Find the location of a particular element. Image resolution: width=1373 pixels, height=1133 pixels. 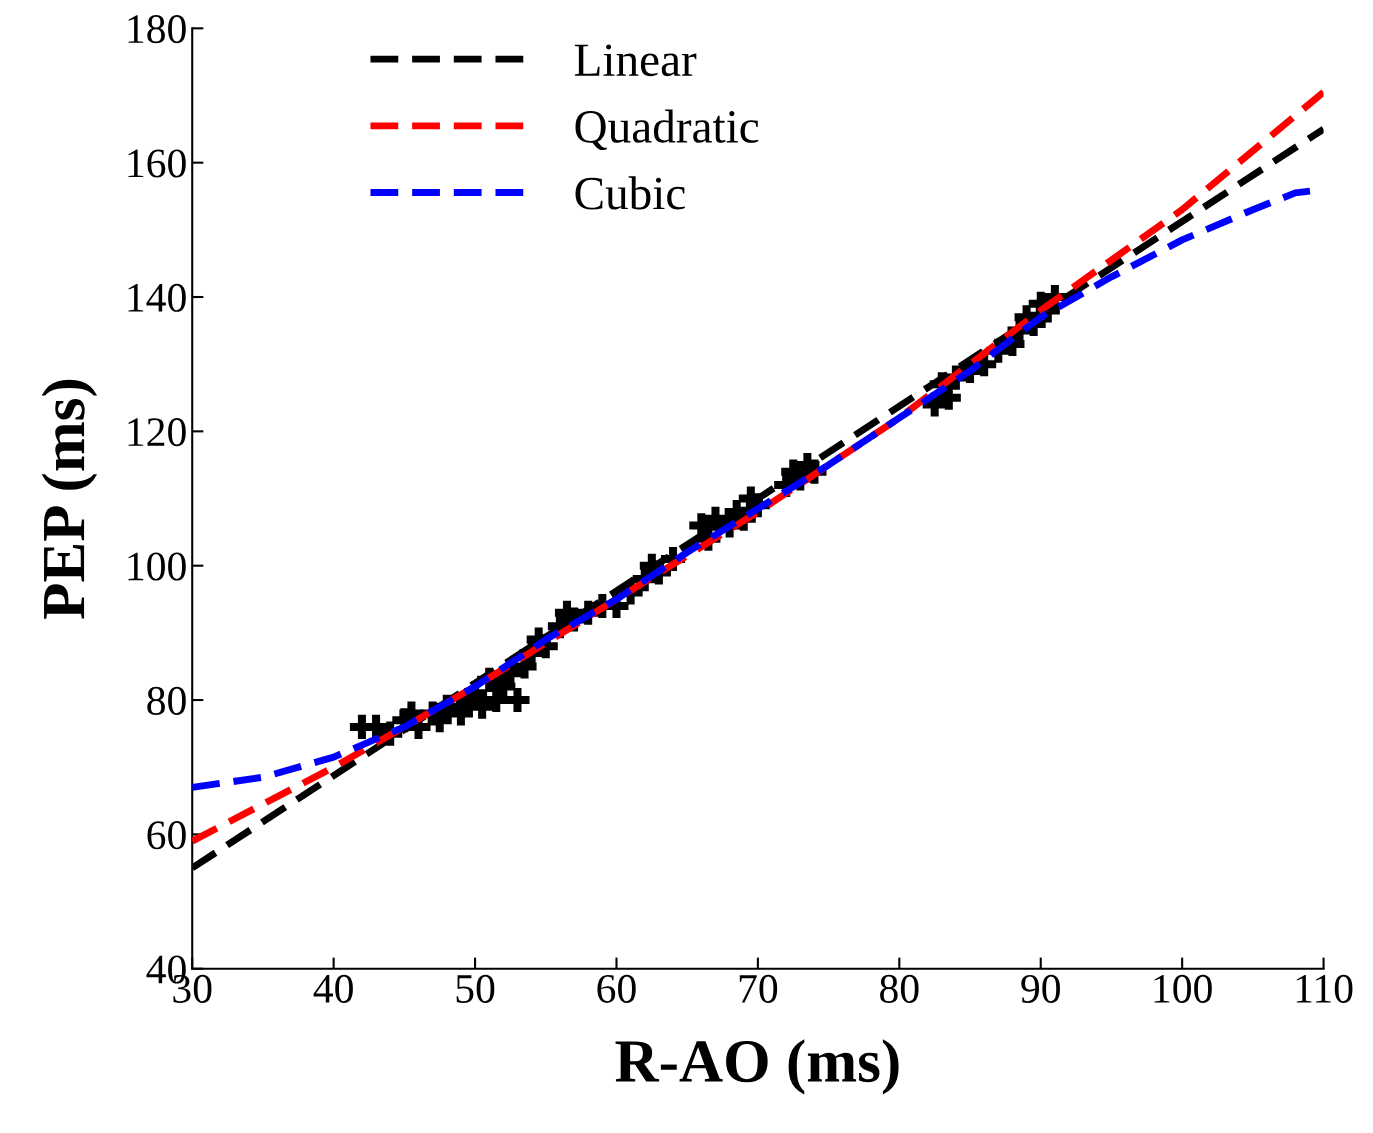

x-tick-label: 90 is located at coordinates (1040, 988).